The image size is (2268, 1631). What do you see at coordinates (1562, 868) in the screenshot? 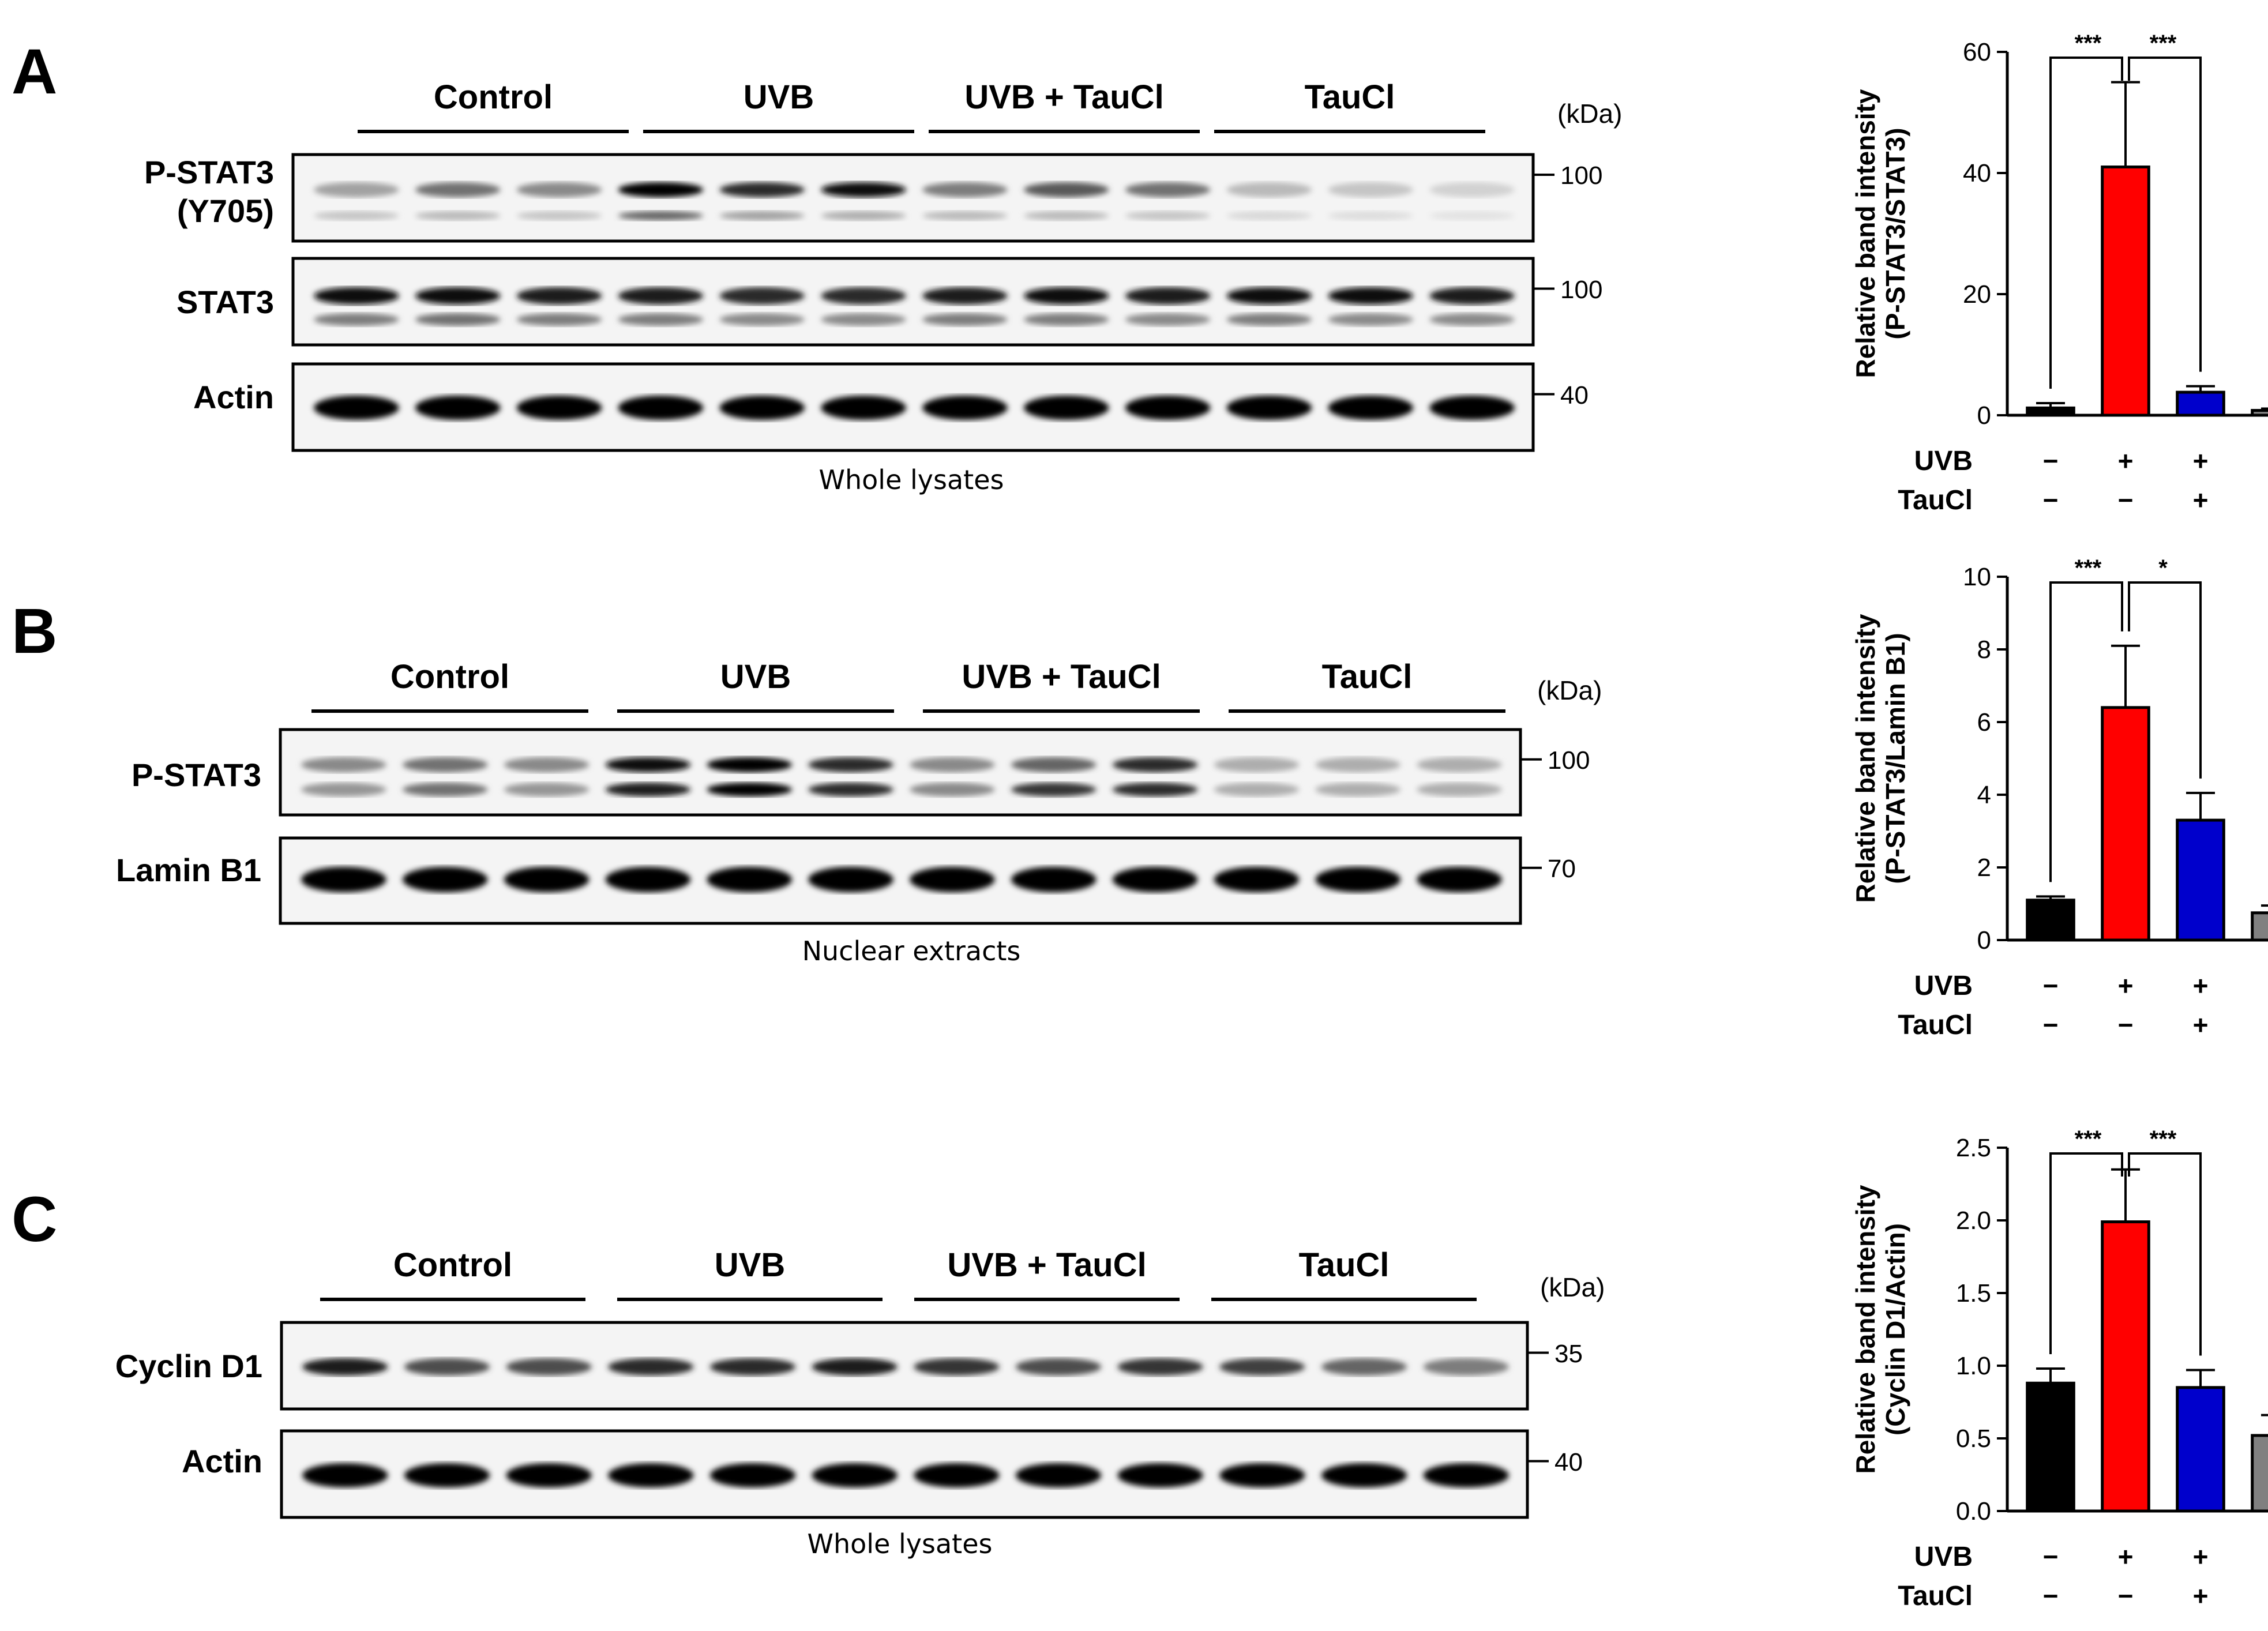
I see `mw-marker: 70` at bounding box center [1562, 868].